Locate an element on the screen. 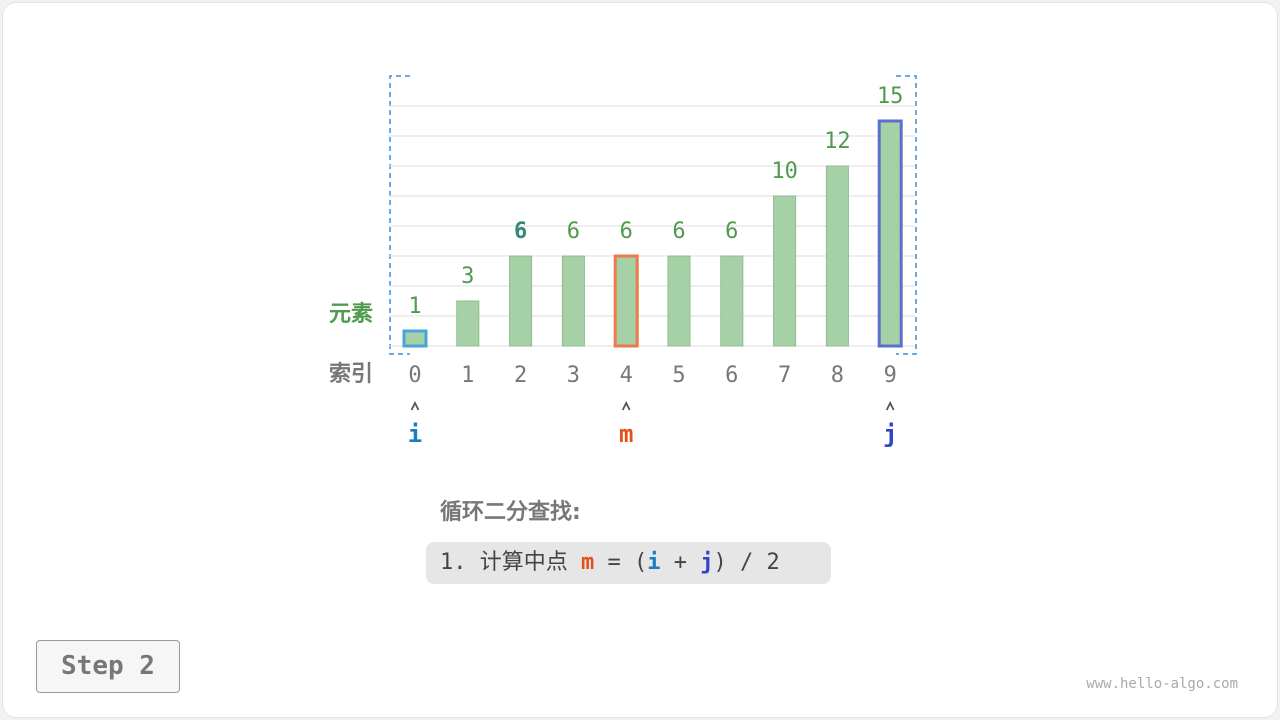 The width and height of the screenshot is (1280, 720). index-label: 2 is located at coordinates (520, 375).